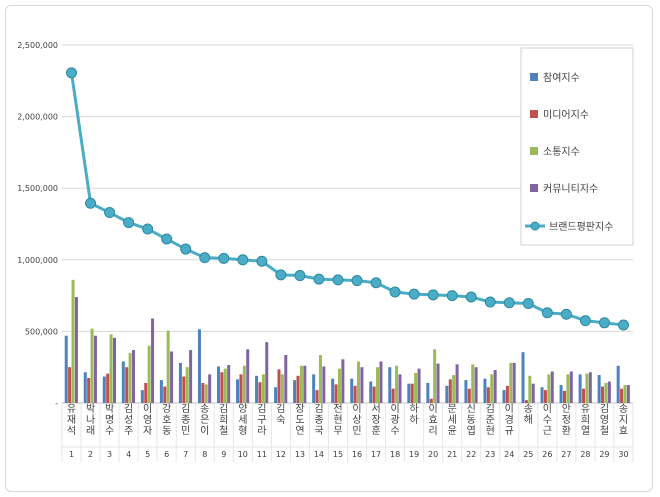 This screenshot has width=660, height=497. I want to click on rank-label: 10, so click(243, 454).